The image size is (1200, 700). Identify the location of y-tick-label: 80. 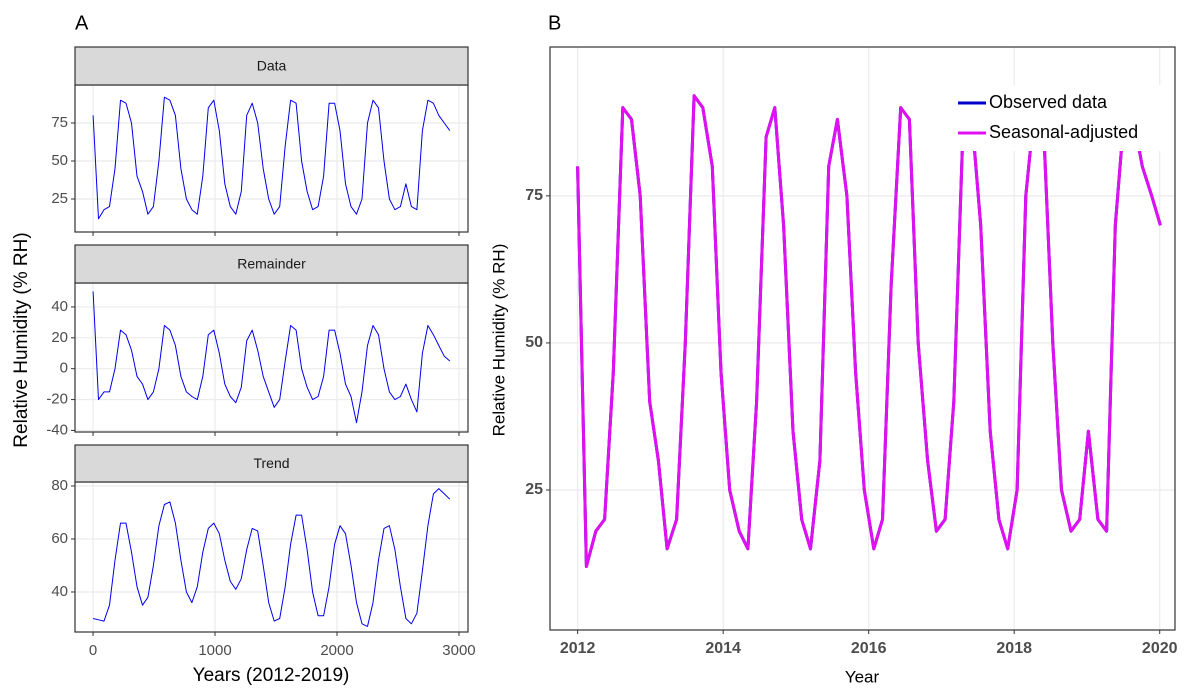
(59, 485).